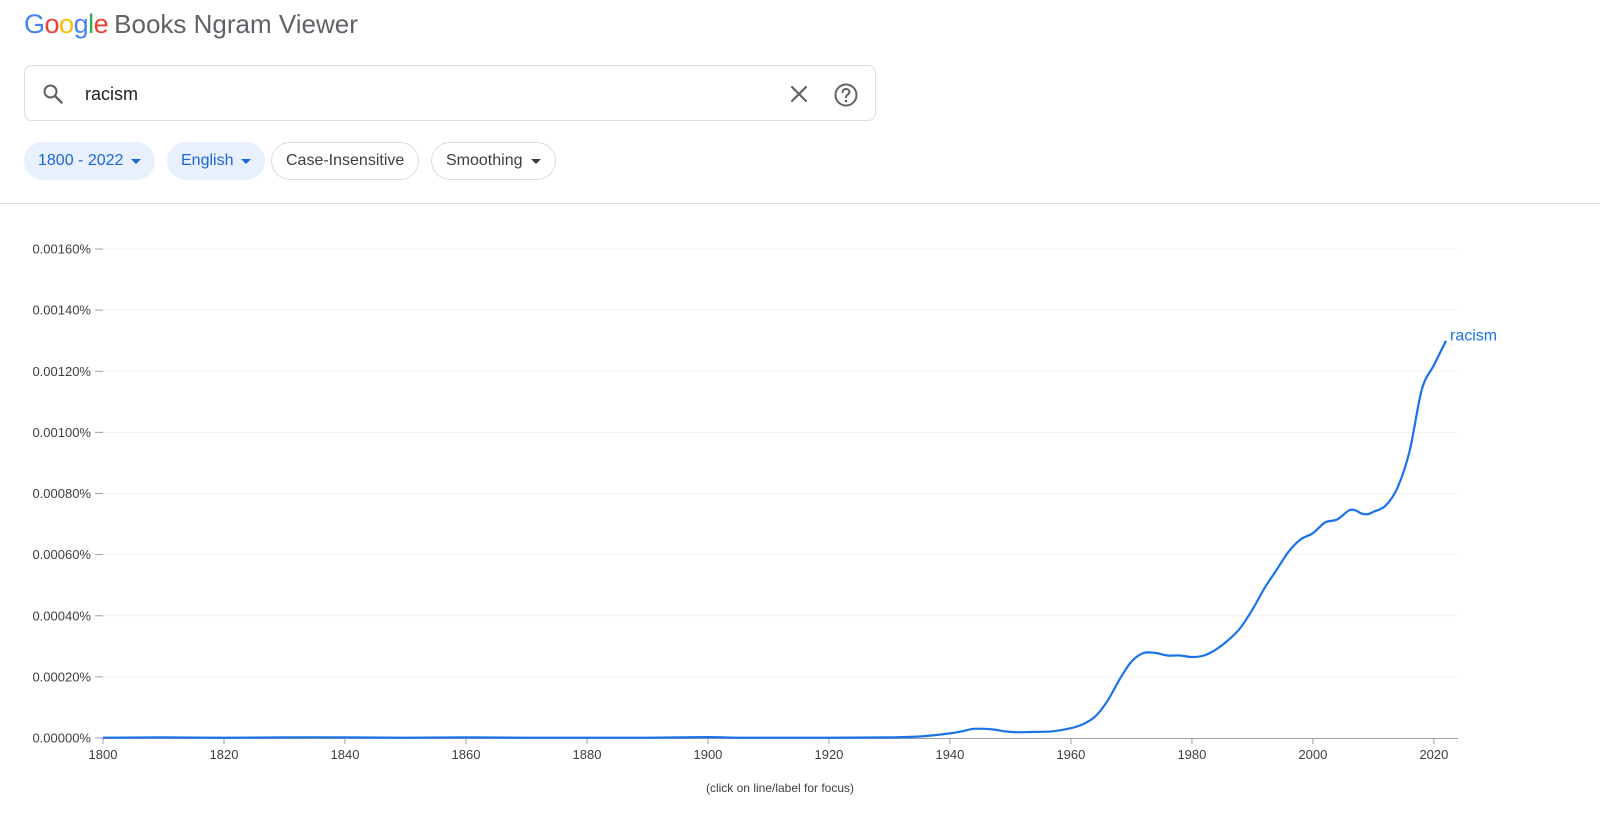  I want to click on y-tick-label: 0.00140%, so click(61, 310).